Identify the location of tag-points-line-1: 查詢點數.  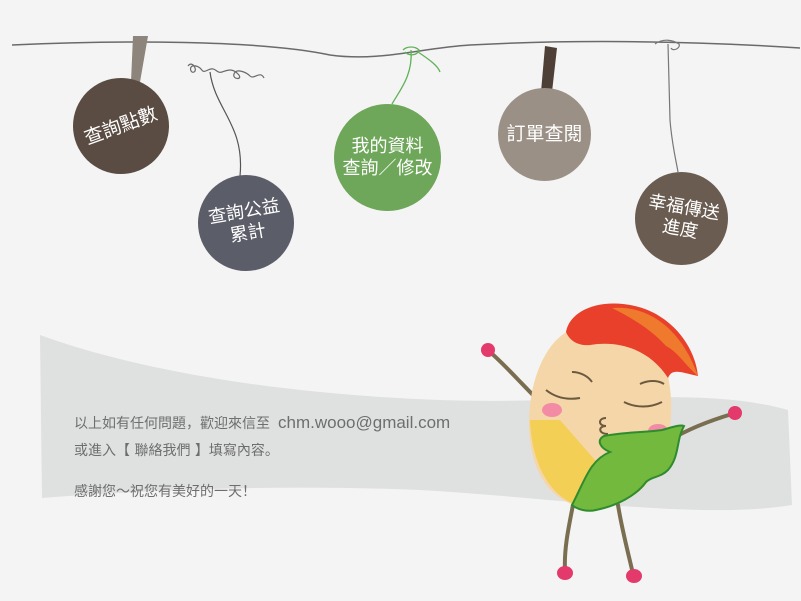
(121, 125).